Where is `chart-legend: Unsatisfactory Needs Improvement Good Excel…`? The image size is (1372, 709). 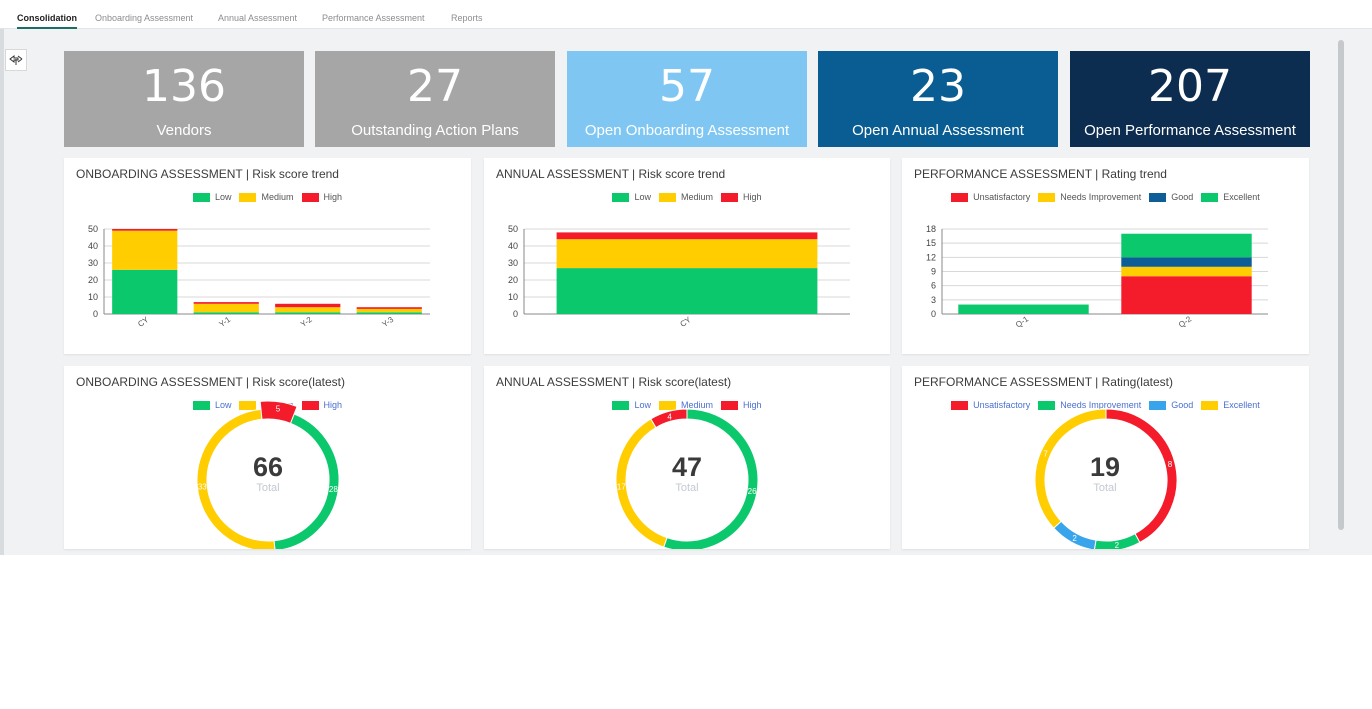
chart-legend: Unsatisfactory Needs Improvement Good Excel… is located at coordinates (1105, 197).